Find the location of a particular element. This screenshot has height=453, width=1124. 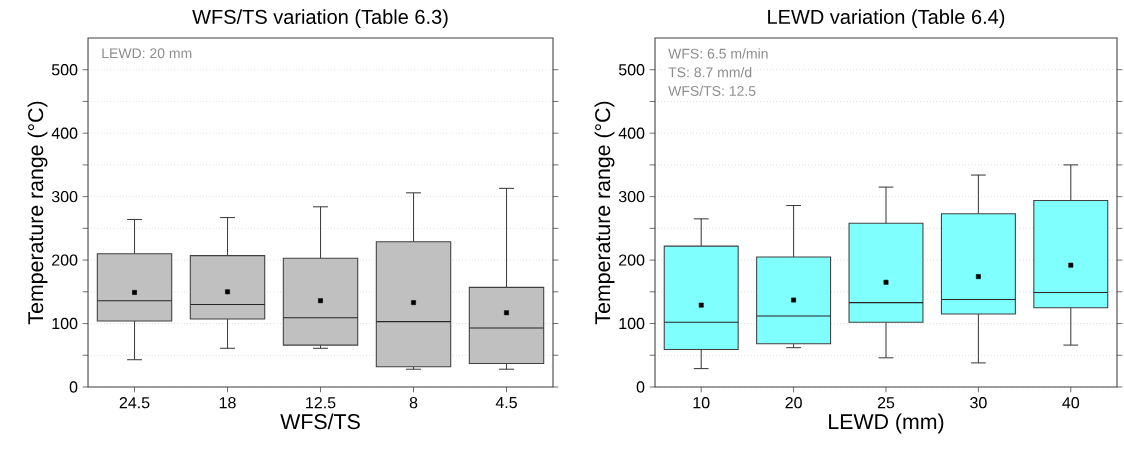

x-tick-label: 12.5 is located at coordinates (321, 403).